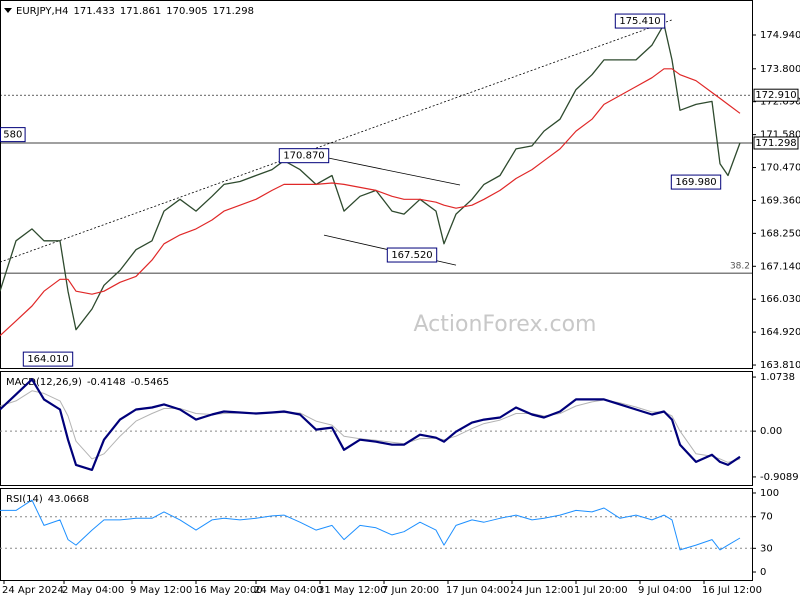 The height and width of the screenshot is (600, 800). Describe the element at coordinates (542, 590) in the screenshot. I see `x-tick-label: 24 Jun 12:00` at that location.